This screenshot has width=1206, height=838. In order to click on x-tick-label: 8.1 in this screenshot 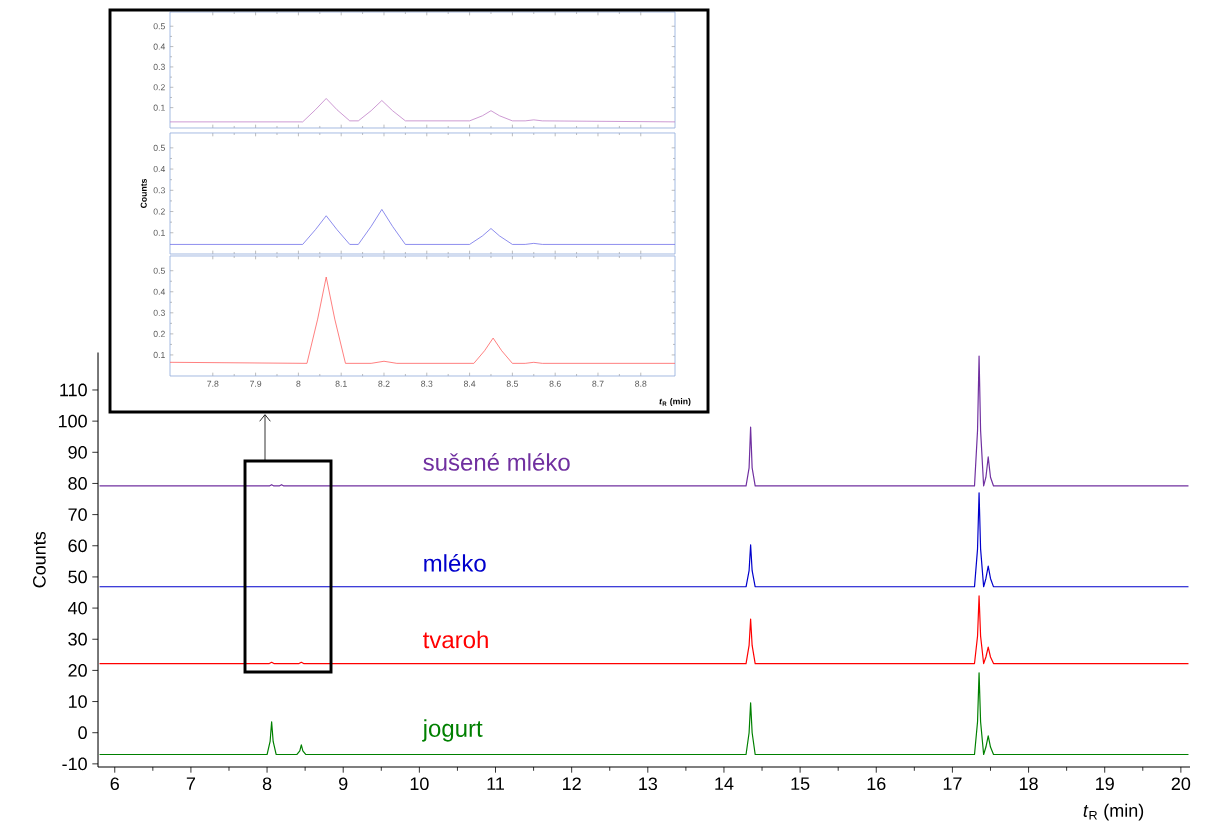, I will do `click(341, 383)`.